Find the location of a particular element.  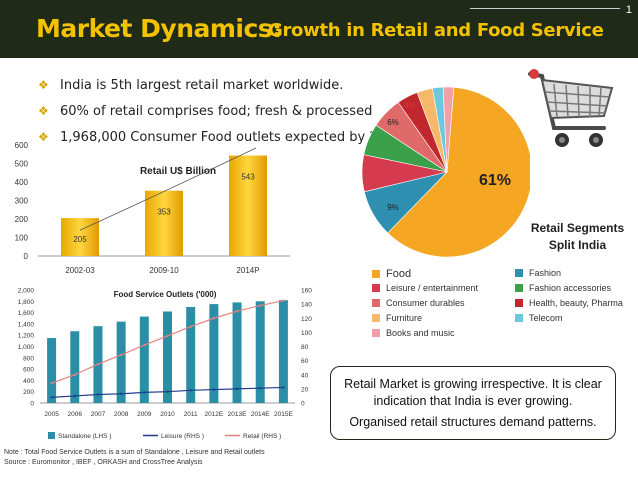

legend-label: Retail (RHS ) is located at coordinates (262, 436).